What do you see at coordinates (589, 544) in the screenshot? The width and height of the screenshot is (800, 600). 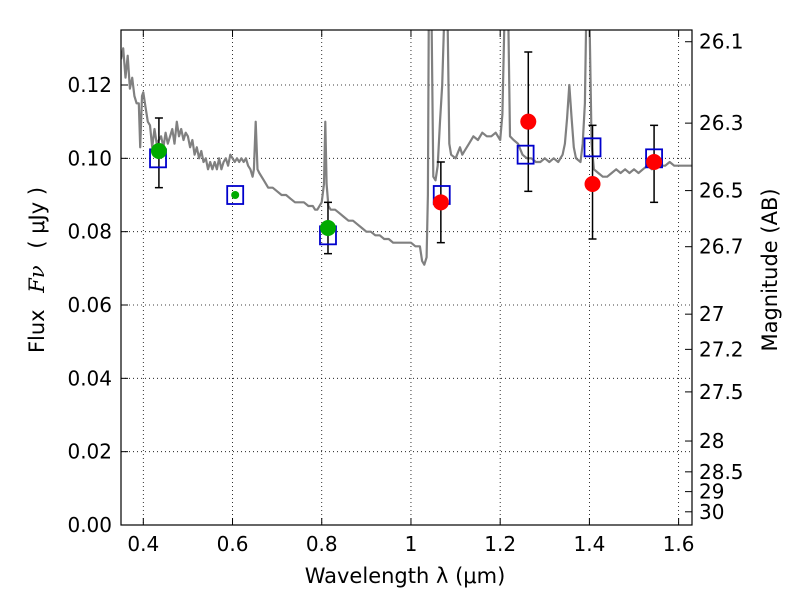 I see `x-tick-label: 1.4` at bounding box center [589, 544].